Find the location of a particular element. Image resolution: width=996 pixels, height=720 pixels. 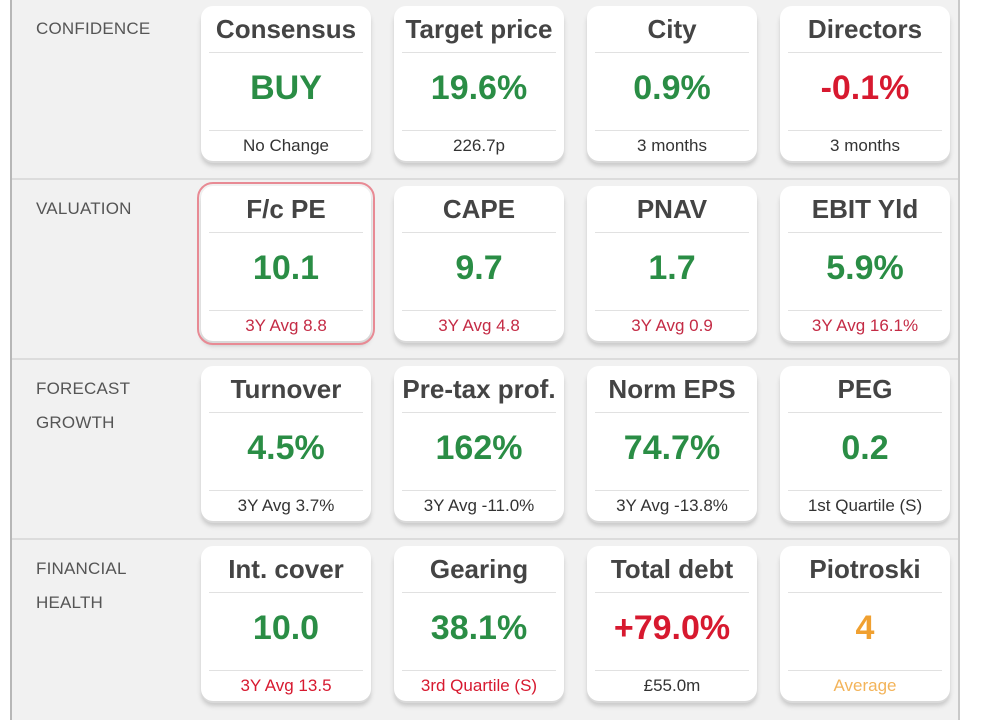

card-value: 0.2 is located at coordinates (865, 448).